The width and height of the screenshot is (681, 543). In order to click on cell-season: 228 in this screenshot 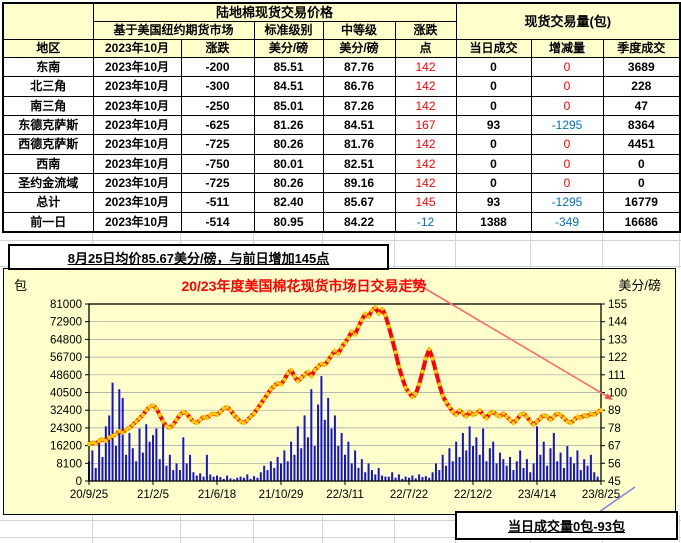, I will do `click(641, 86)`.